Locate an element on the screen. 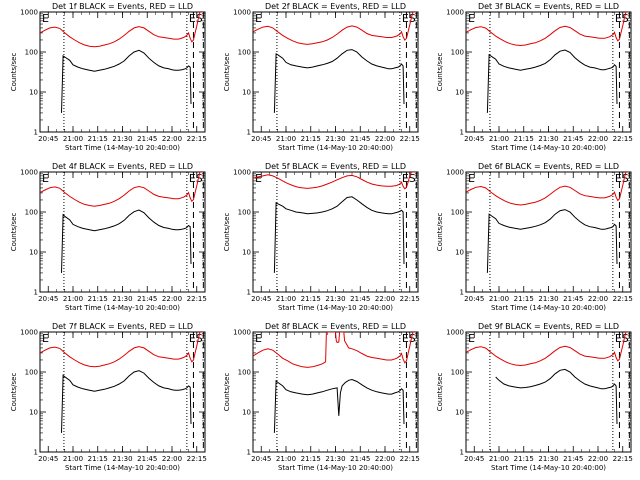 The image size is (640, 480). marker-left: E is located at coordinates (45, 18).